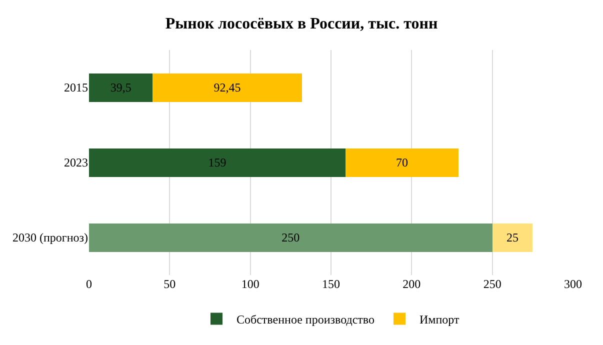 This screenshot has width=603, height=345. What do you see at coordinates (411, 284) in the screenshot?
I see `x-tick-label: 200` at bounding box center [411, 284].